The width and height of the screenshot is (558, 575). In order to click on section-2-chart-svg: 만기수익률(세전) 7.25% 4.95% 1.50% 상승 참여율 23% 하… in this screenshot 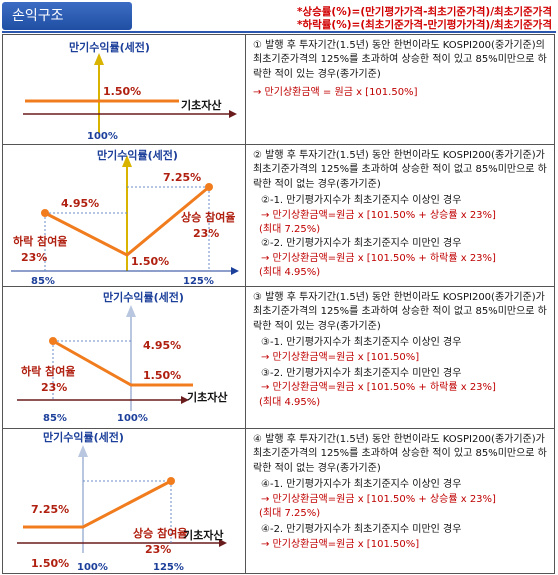, I will do `click(125, 217)`.